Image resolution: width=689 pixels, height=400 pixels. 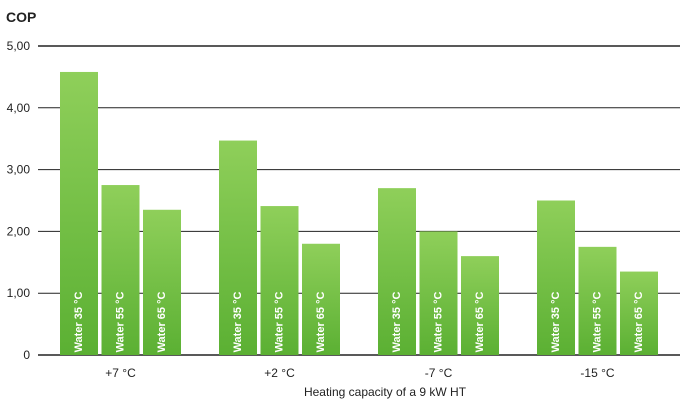 What do you see at coordinates (21, 17) in the screenshot?
I see `y-axis-label: COP` at bounding box center [21, 17].